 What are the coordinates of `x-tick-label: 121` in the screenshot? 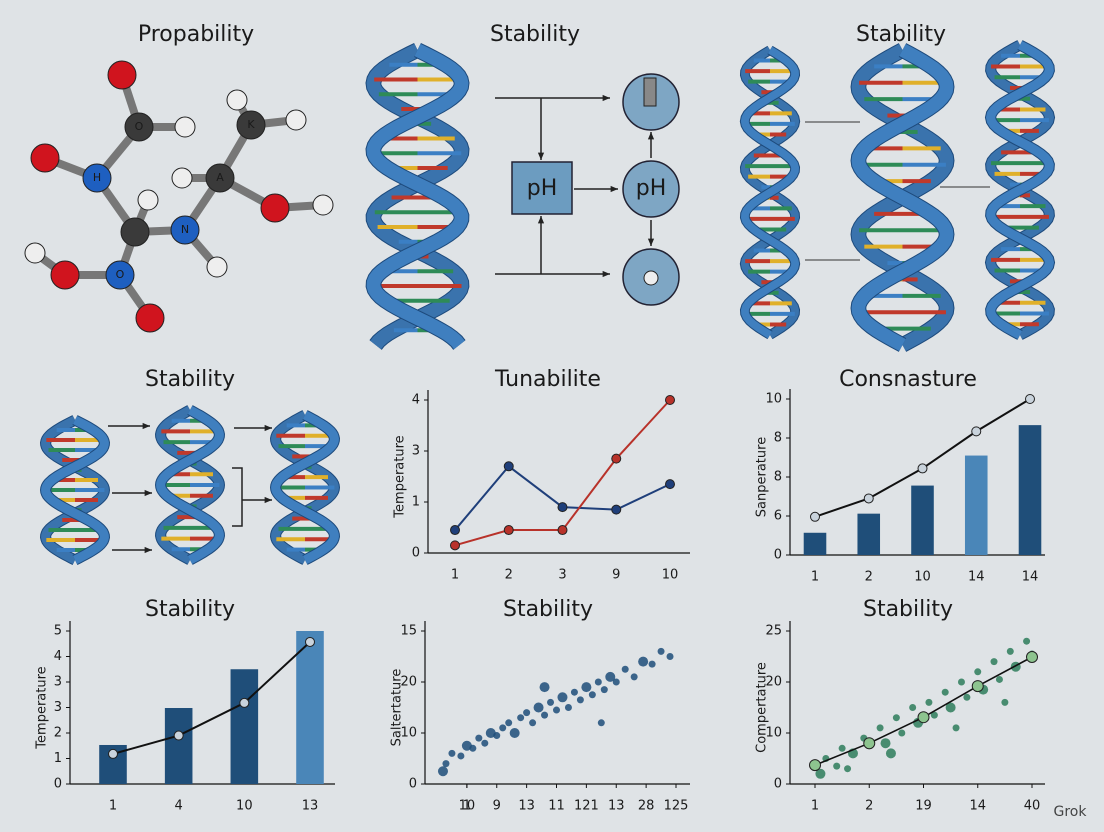 It's located at (586, 806).